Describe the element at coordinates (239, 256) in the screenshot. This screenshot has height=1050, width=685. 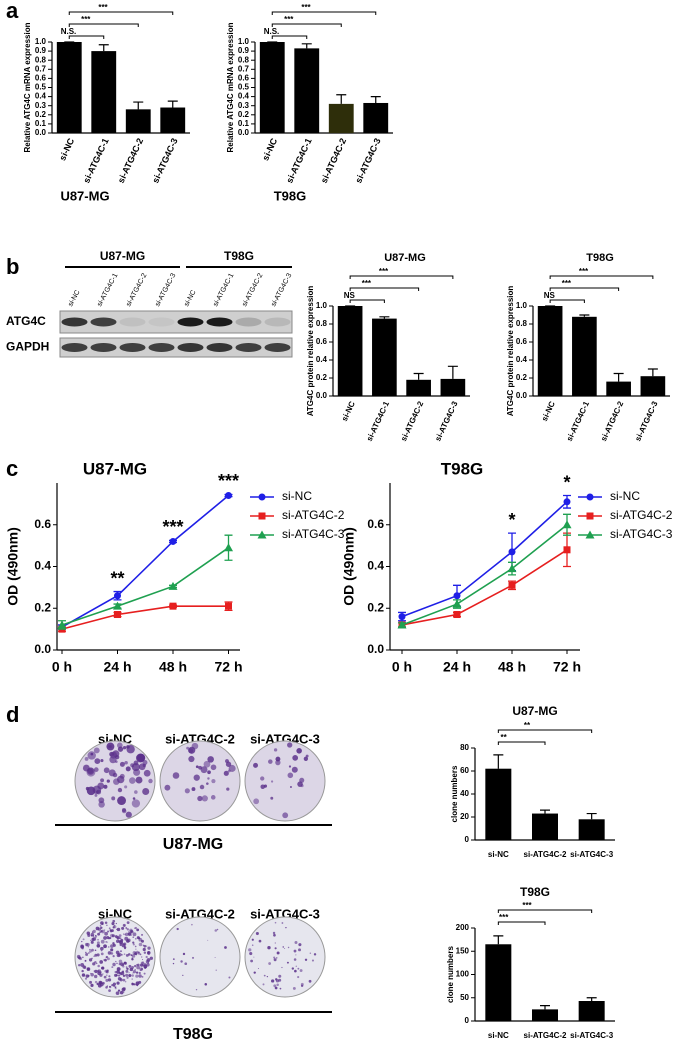
I see `blot-cell-line: T98G` at that location.